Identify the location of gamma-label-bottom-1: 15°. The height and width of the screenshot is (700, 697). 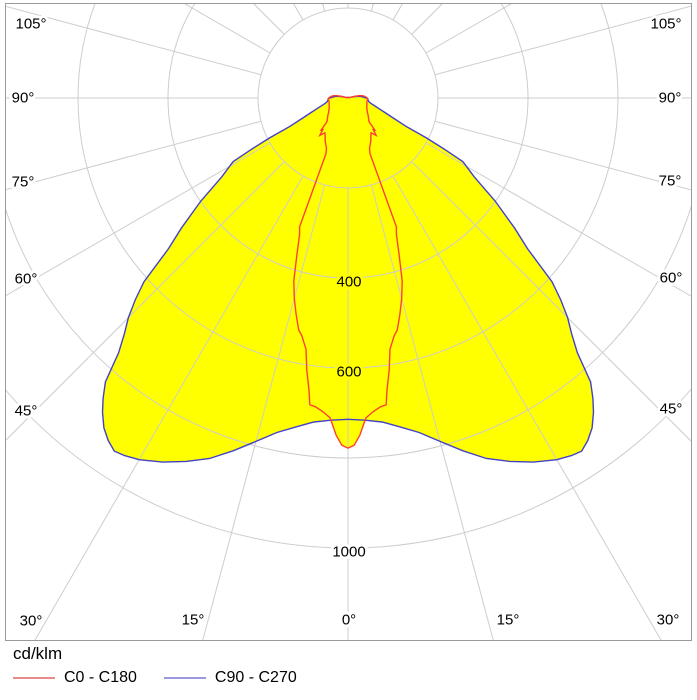
(193, 620).